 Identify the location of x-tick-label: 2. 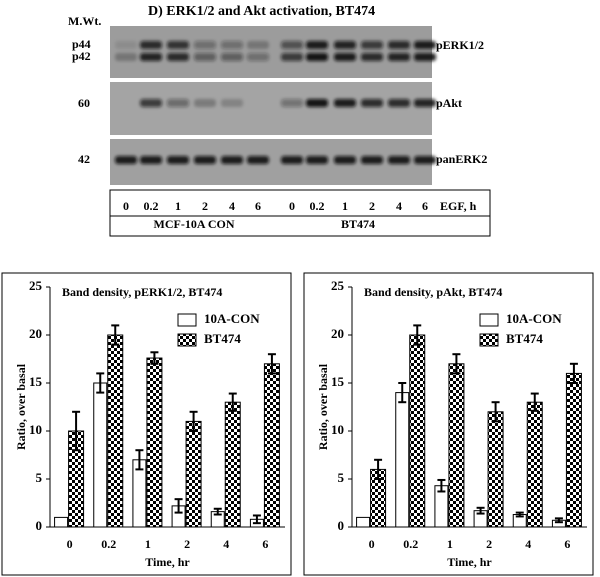
(187, 544).